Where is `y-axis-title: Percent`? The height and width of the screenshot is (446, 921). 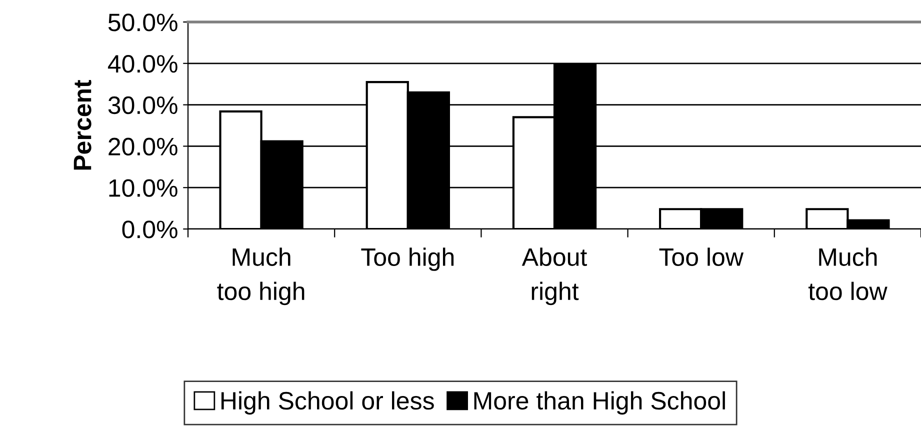
y-axis-title: Percent is located at coordinates (83, 125).